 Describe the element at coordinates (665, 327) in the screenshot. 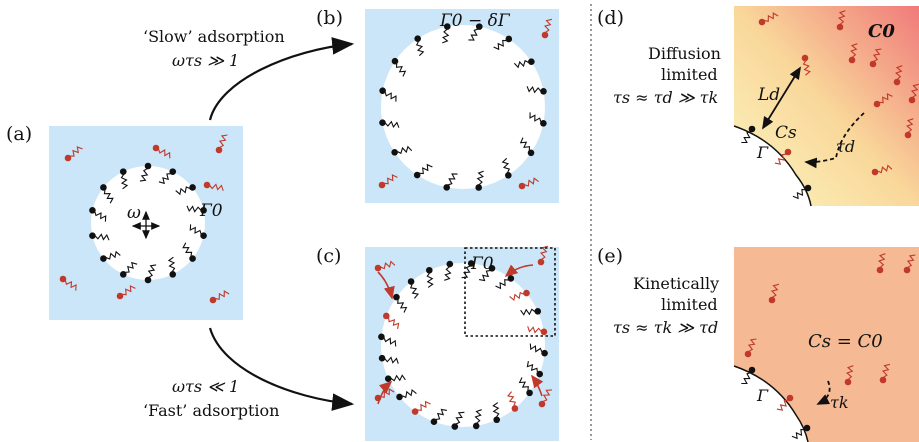

I see `panel-e-relation: τs ≈ τk ≫ τd` at that location.